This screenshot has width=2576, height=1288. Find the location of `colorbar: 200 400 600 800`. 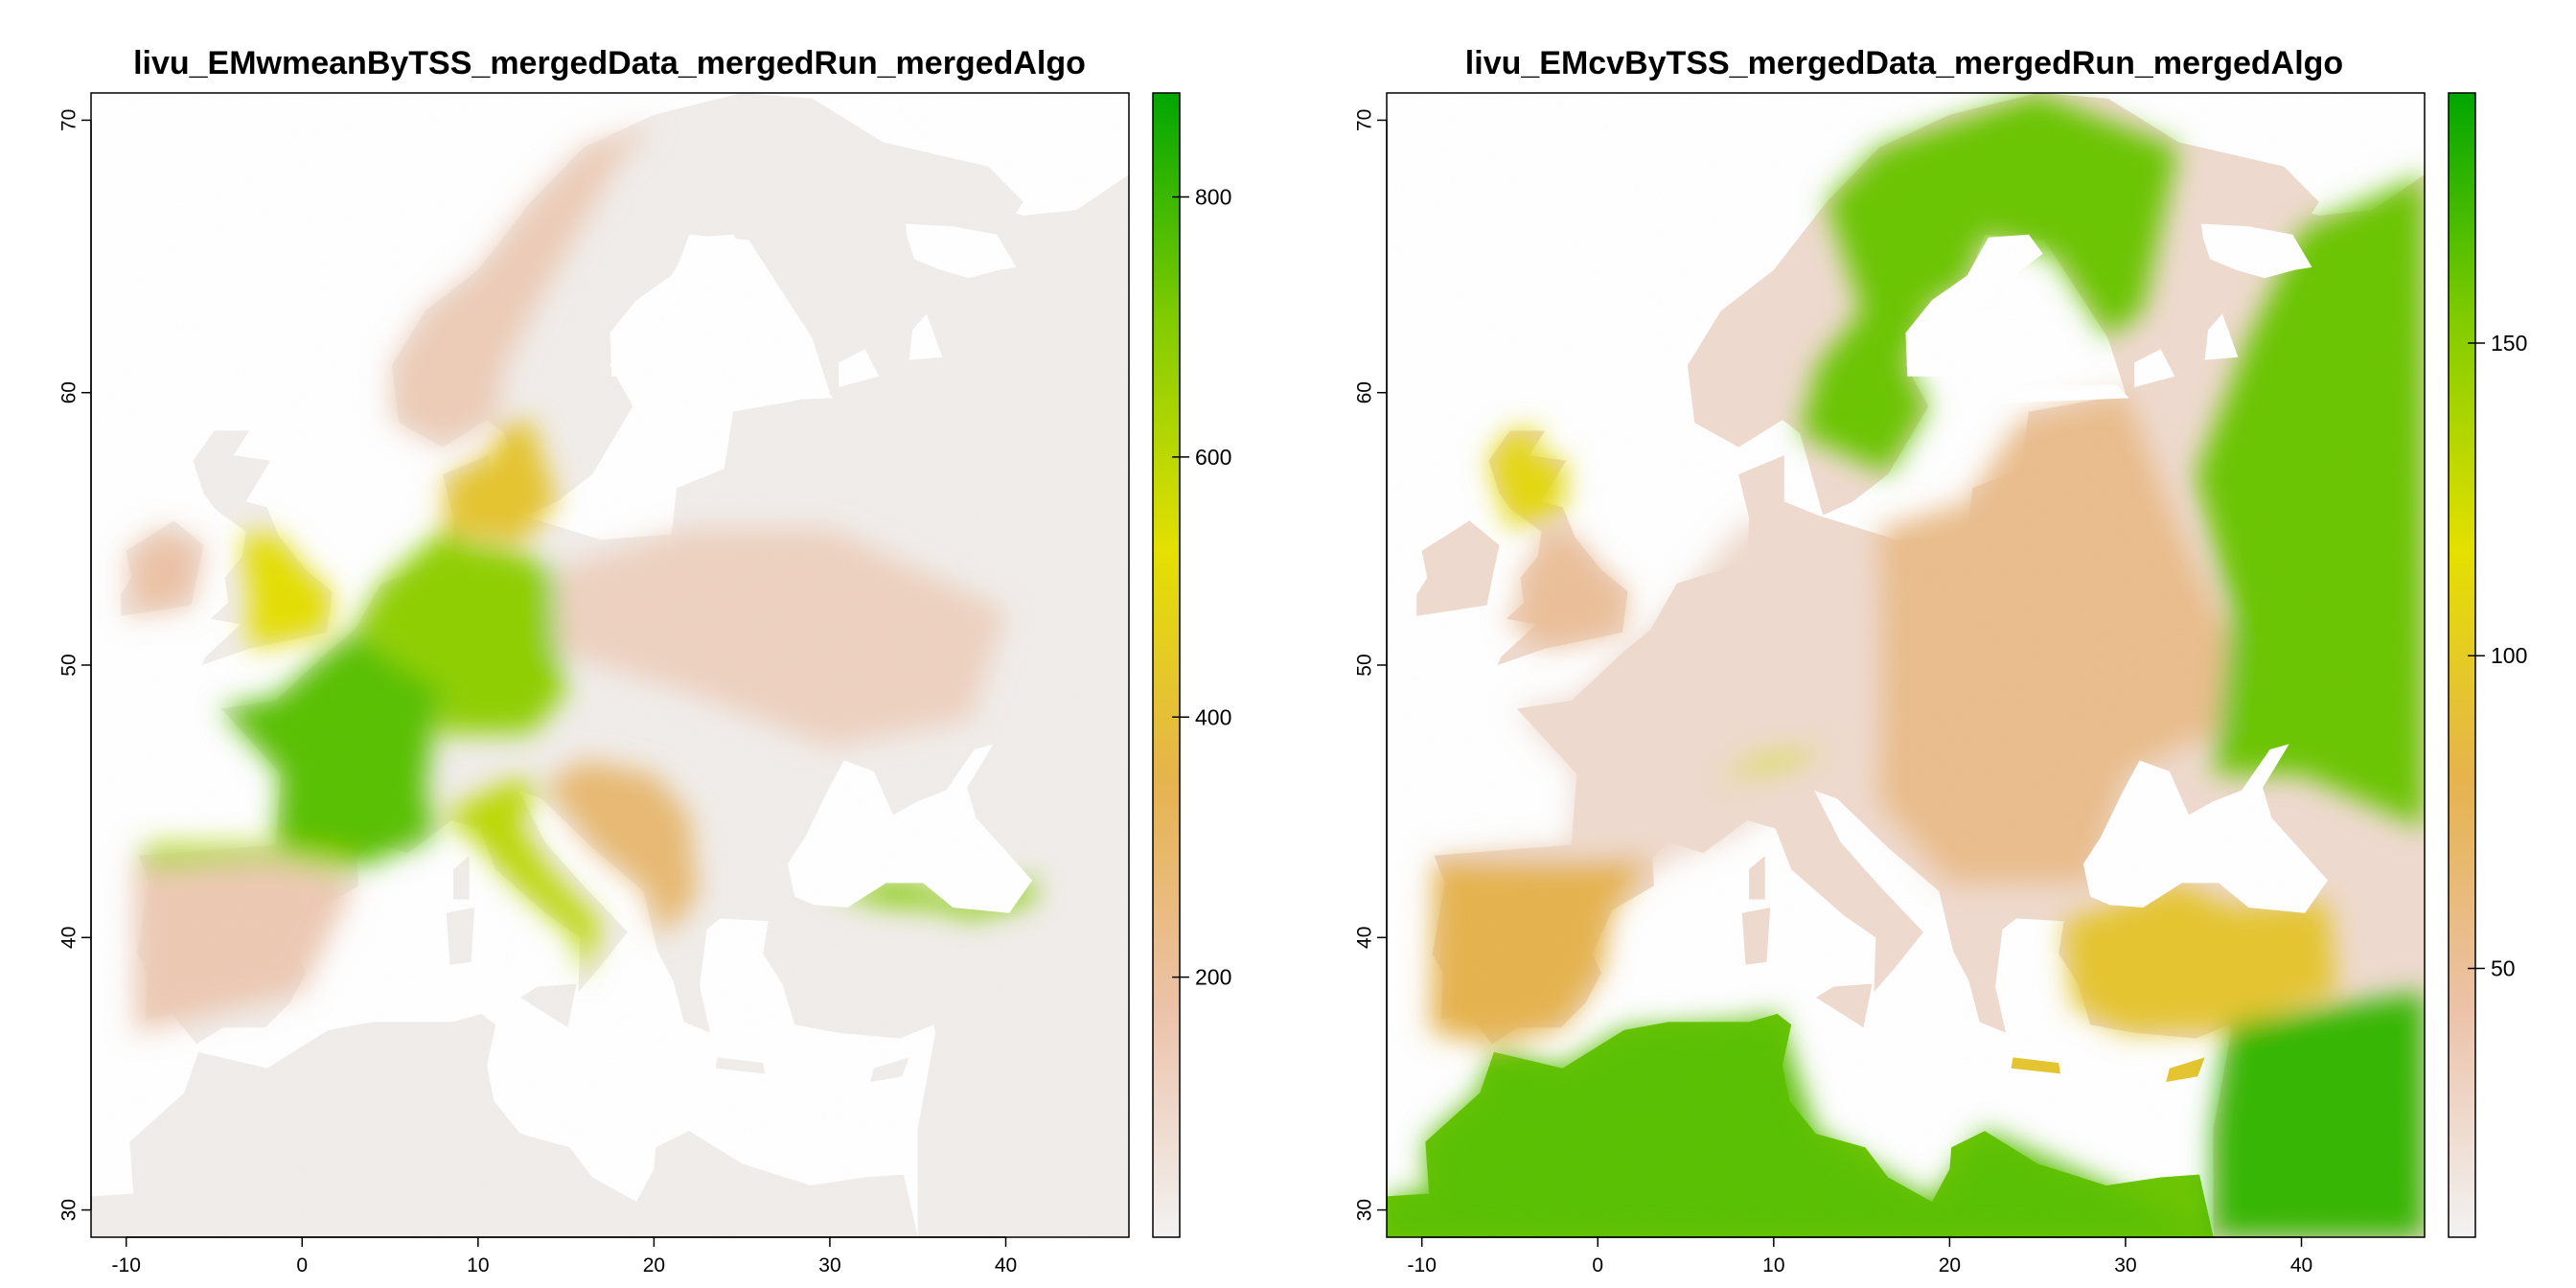

colorbar: 200 400 600 800 is located at coordinates (1191, 665).